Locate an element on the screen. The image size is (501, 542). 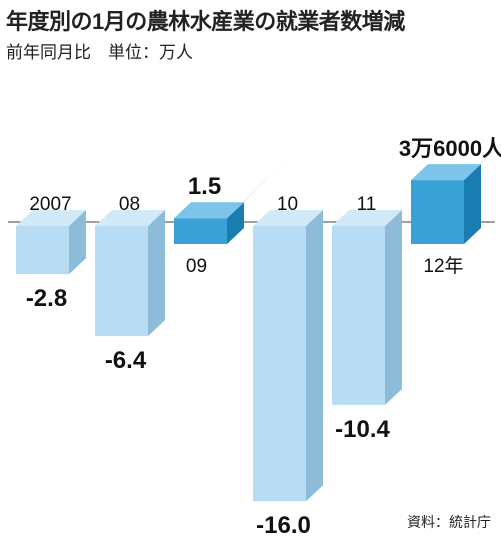
category-label: 2007 is located at coordinates (50, 204).